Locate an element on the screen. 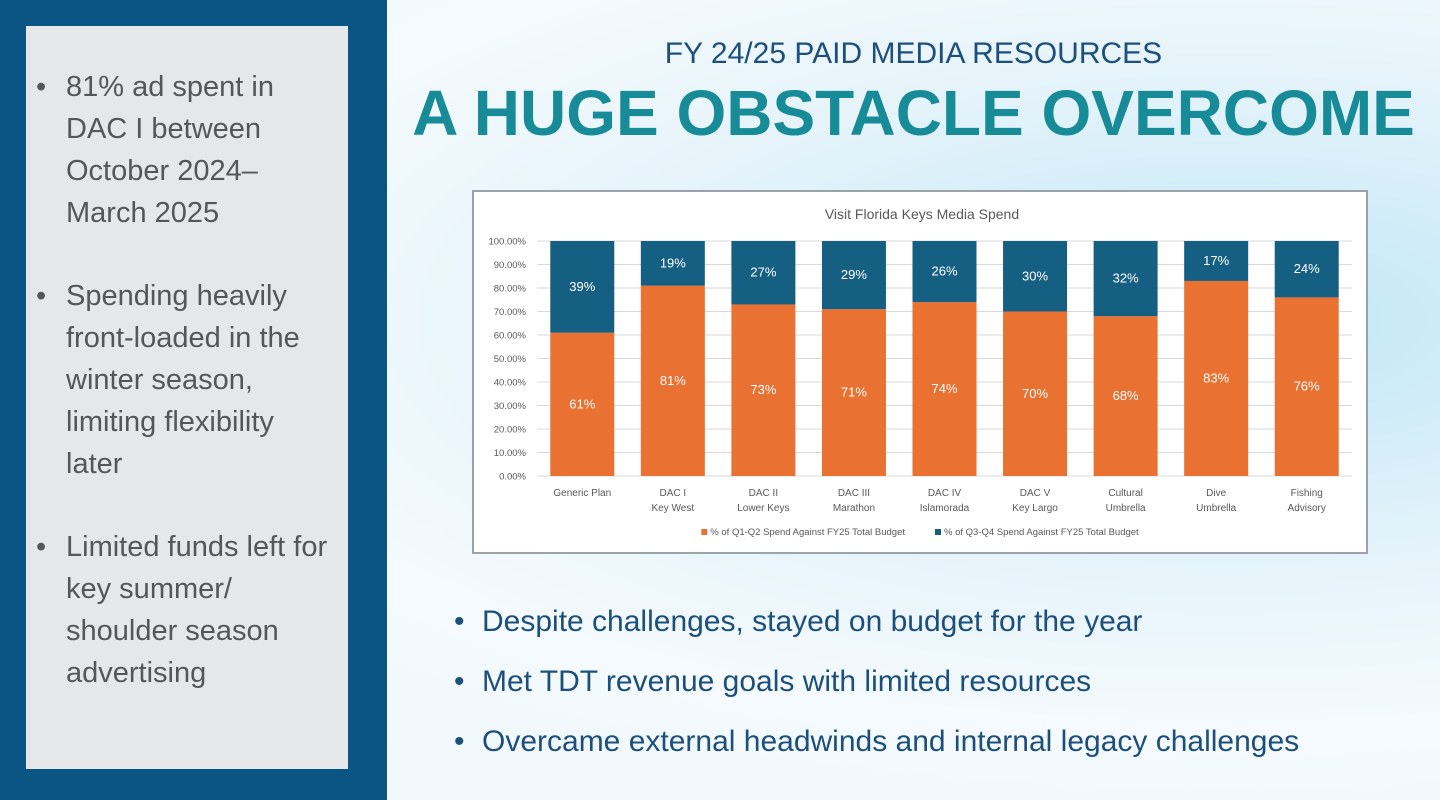 This screenshot has width=1440, height=800. data-label: 76% is located at coordinates (1307, 386).